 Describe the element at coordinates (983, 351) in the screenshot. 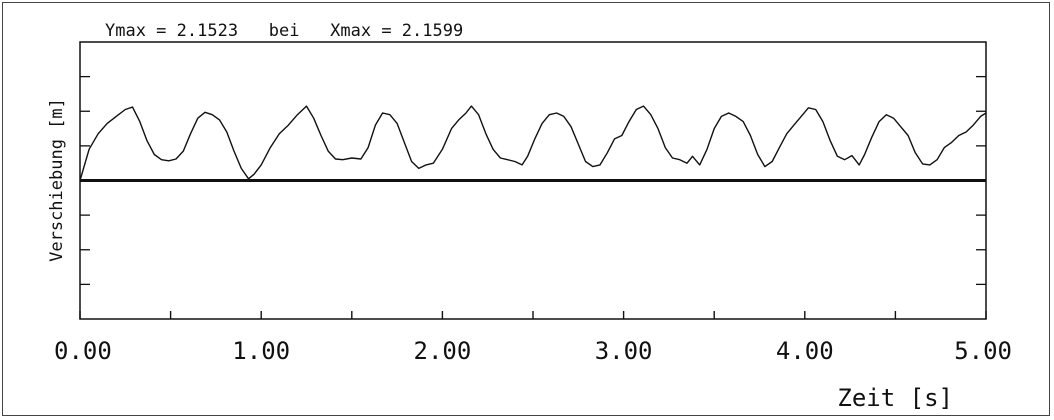

I see `x-tick-label: 5.00` at that location.